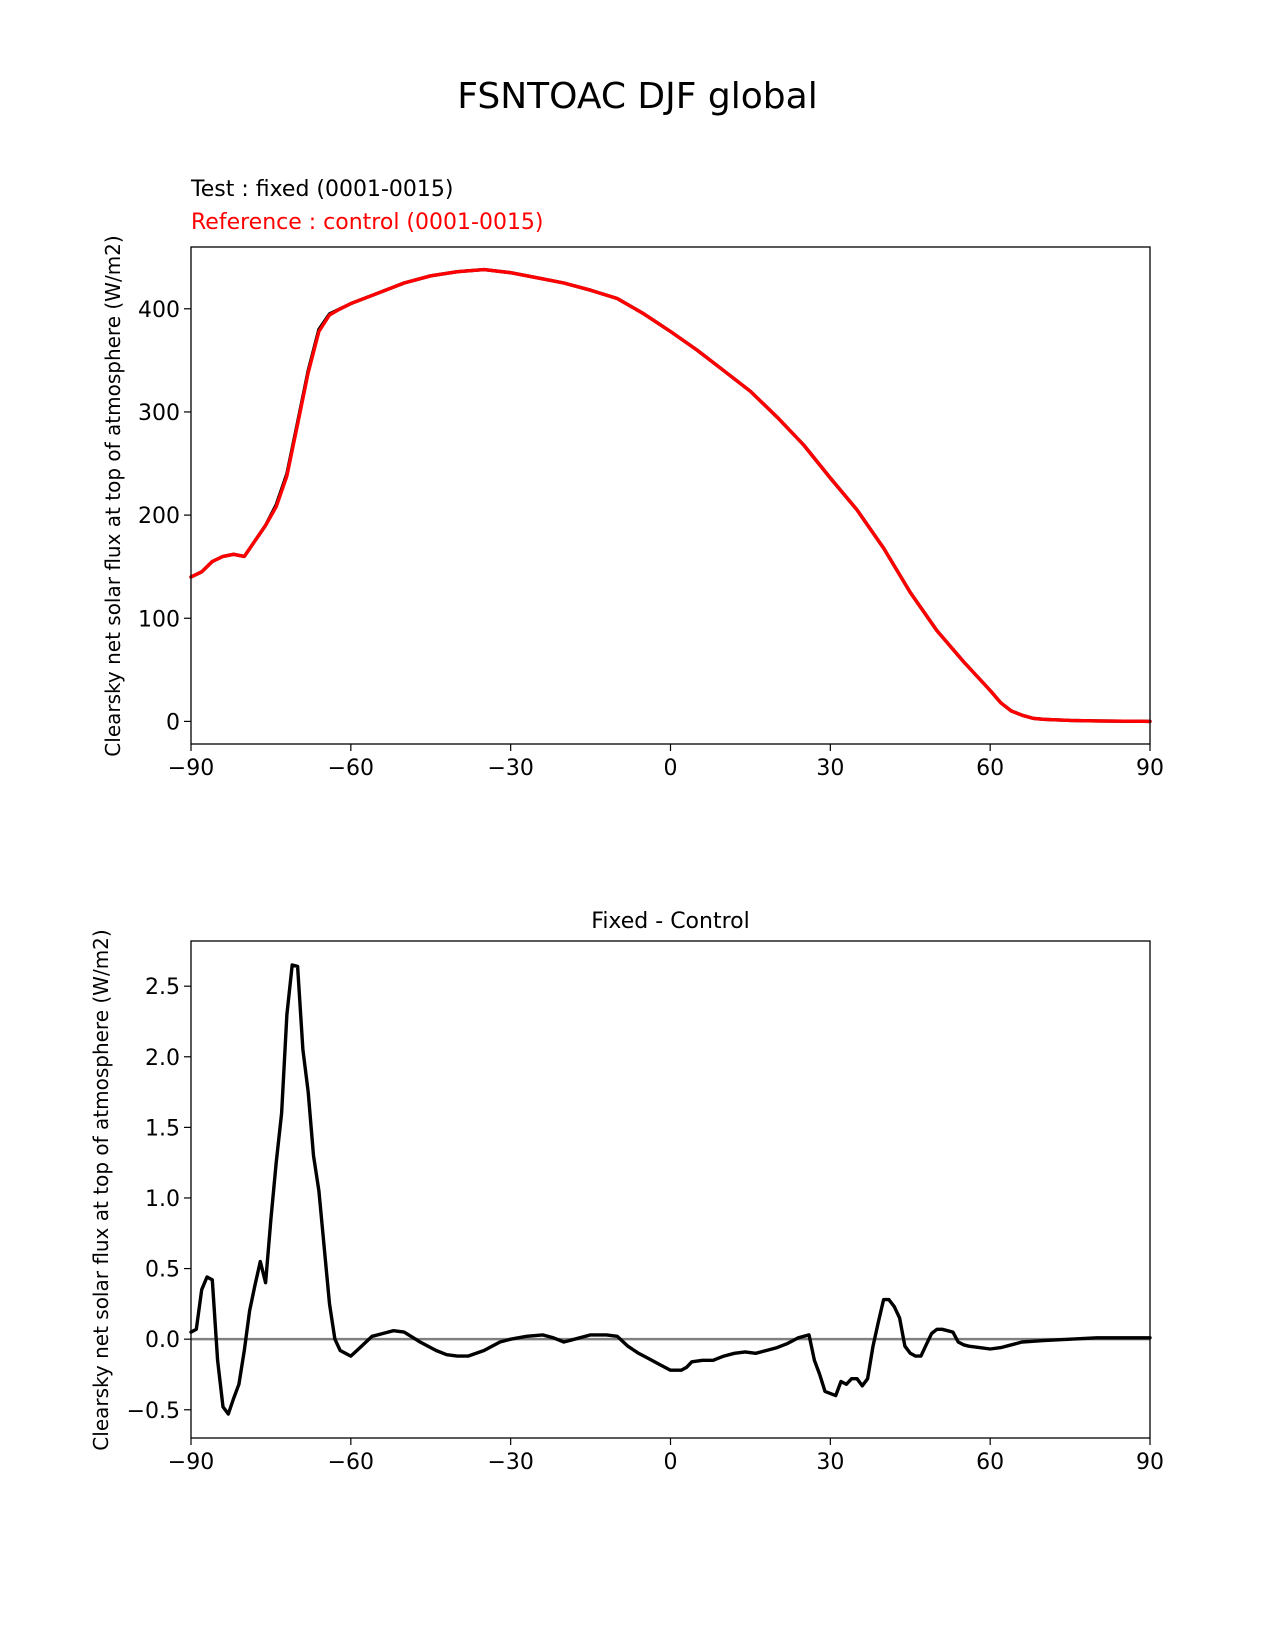 The height and width of the screenshot is (1650, 1275). Describe the element at coordinates (351, 1462) in the screenshot. I see `bottom-x-tick-label: −60` at that location.